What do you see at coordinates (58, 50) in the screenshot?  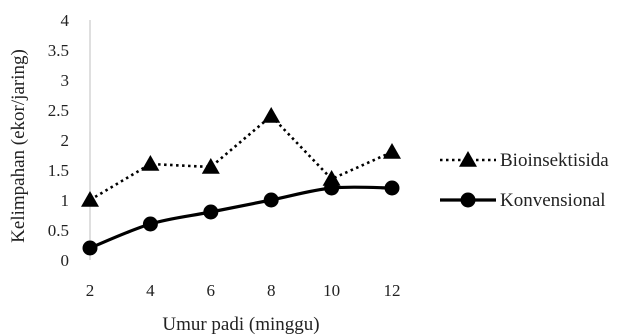 I see `y-tick-label: 3.5` at bounding box center [58, 50].